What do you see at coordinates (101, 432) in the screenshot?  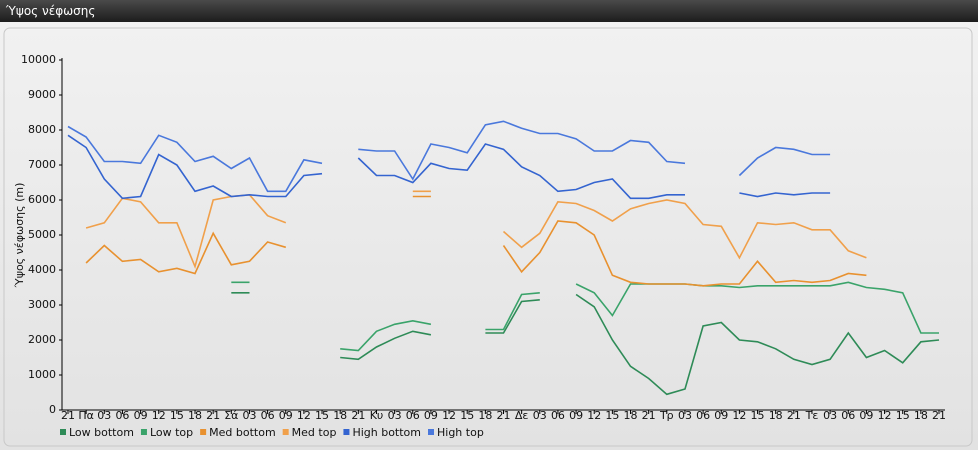 I see `legend-label: Low bottom` at bounding box center [101, 432].